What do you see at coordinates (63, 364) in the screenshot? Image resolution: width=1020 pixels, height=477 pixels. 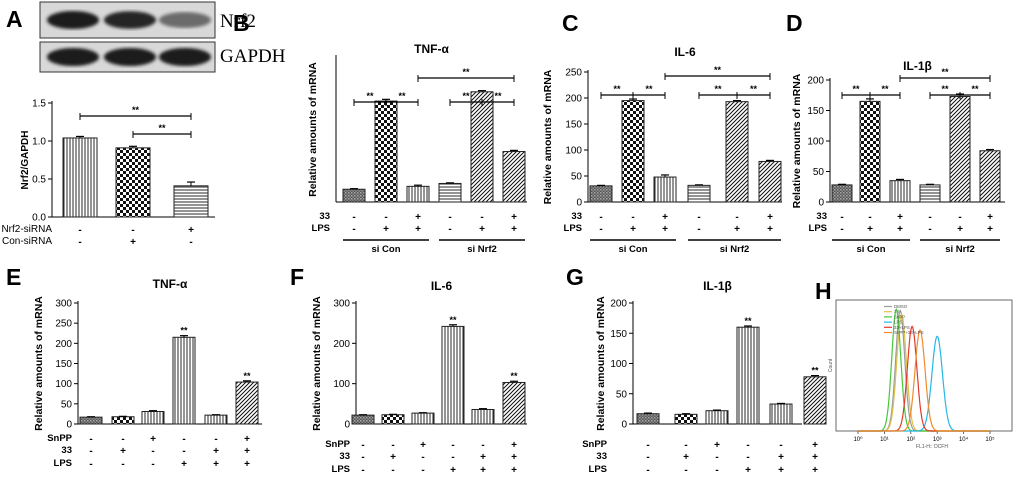 I see `y-tick-label: 150` at bounding box center [63, 364].